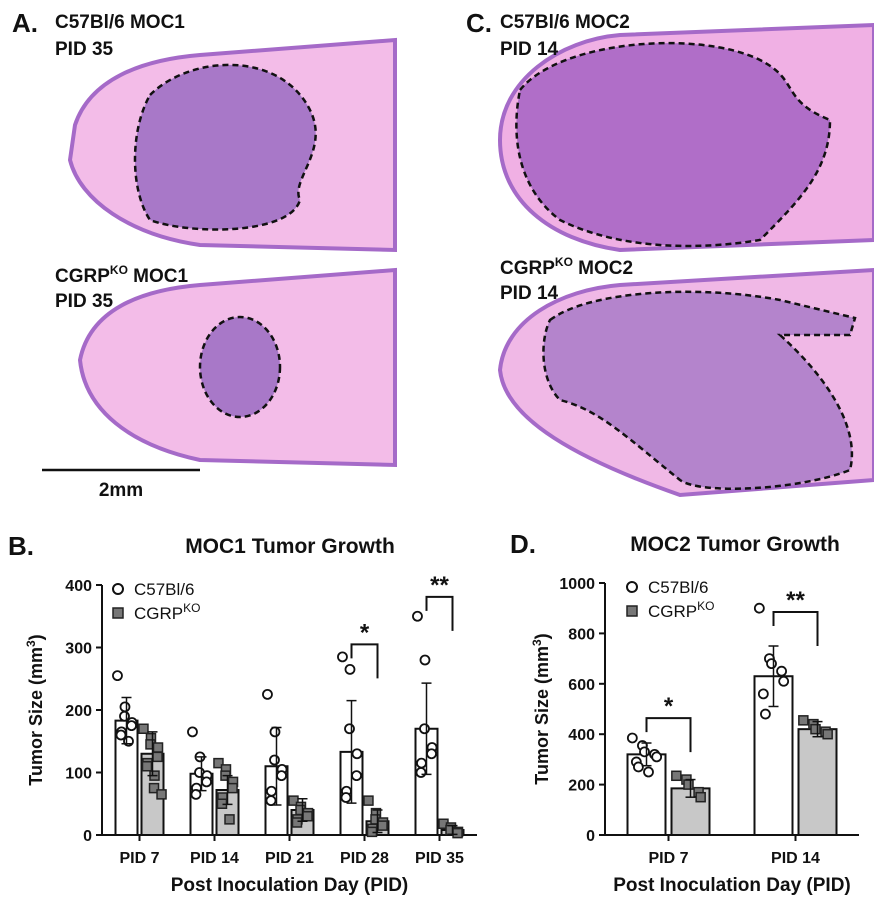 Image resolution: width=874 pixels, height=897 pixels. What do you see at coordinates (122, 275) in the screenshot?
I see `panel-label: CGRPKO MOC1` at bounding box center [122, 275].